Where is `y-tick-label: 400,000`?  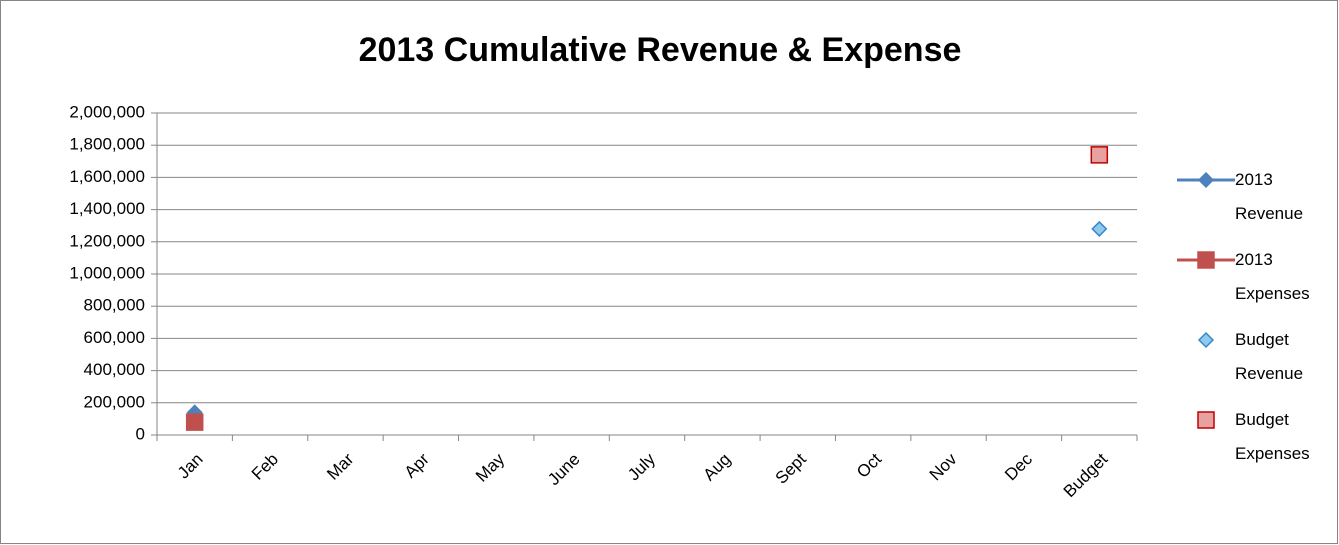 y-tick-label: 400,000 is located at coordinates (114, 369).